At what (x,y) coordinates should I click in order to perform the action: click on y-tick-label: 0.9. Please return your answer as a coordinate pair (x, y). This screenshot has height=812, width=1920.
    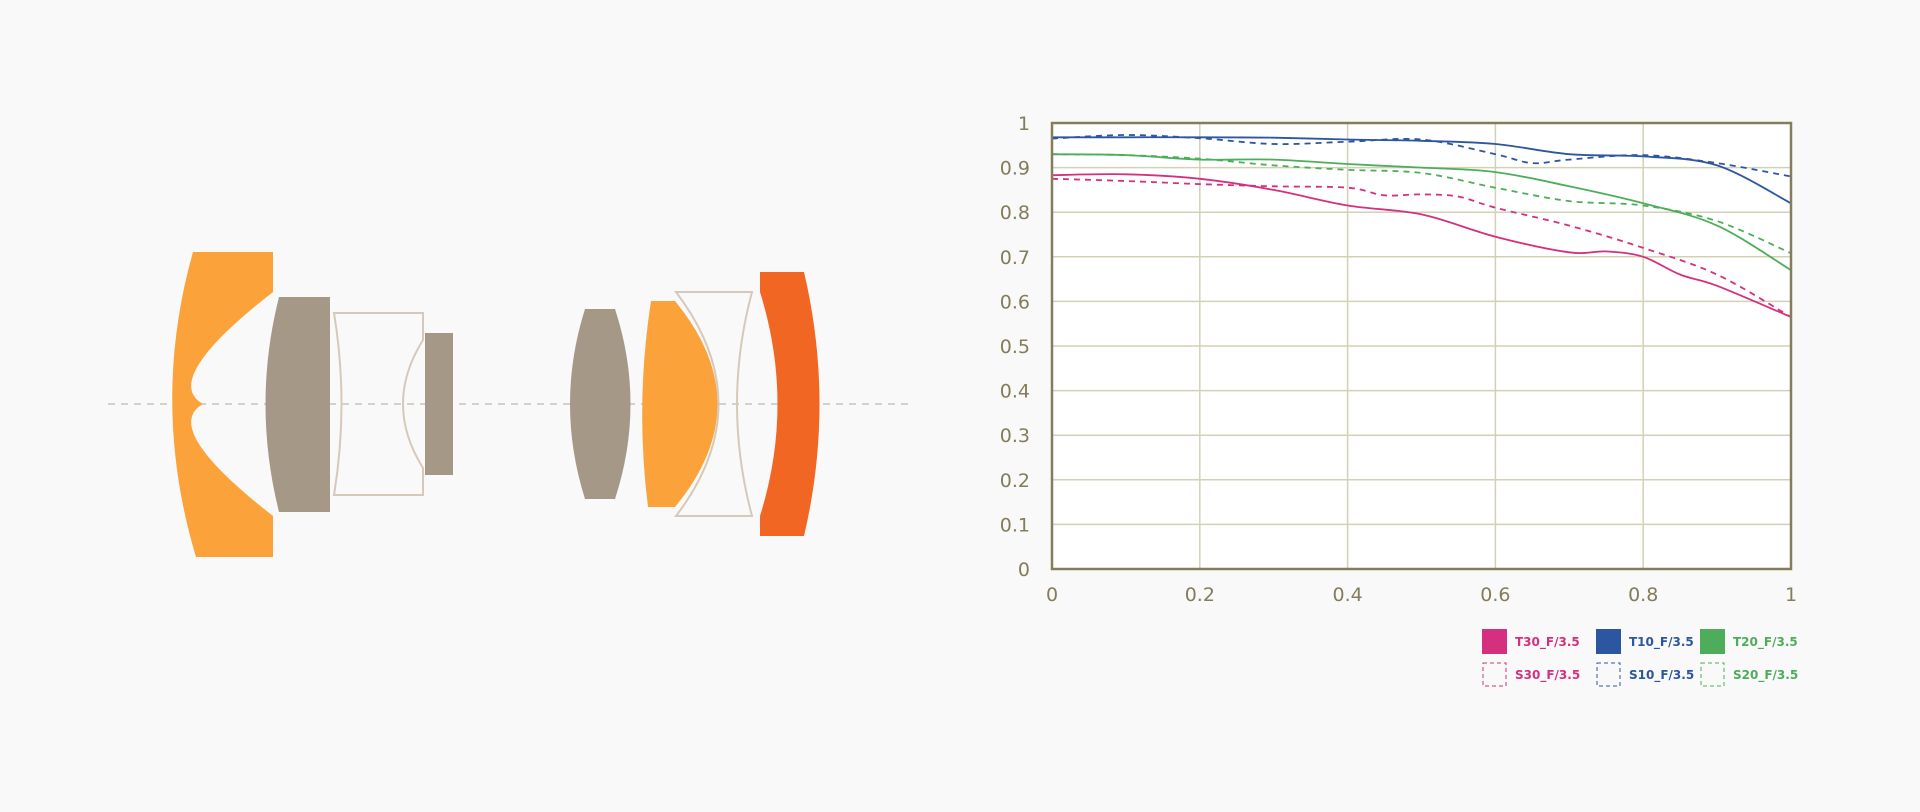
    Looking at the image, I should click on (1015, 169).